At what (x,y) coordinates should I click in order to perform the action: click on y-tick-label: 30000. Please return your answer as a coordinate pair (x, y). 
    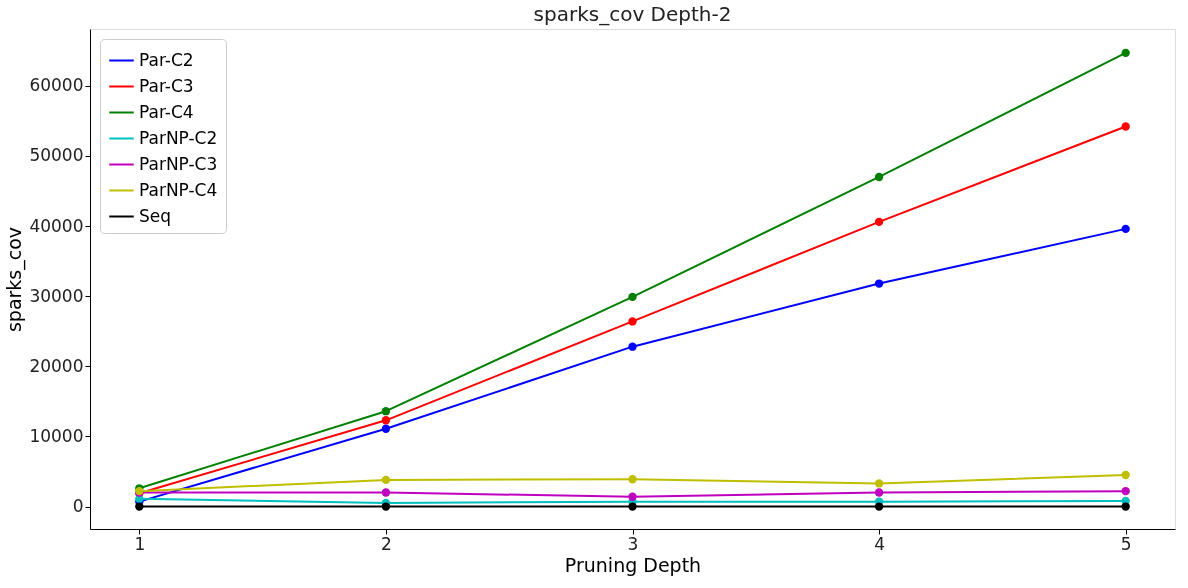
    Looking at the image, I should click on (56, 295).